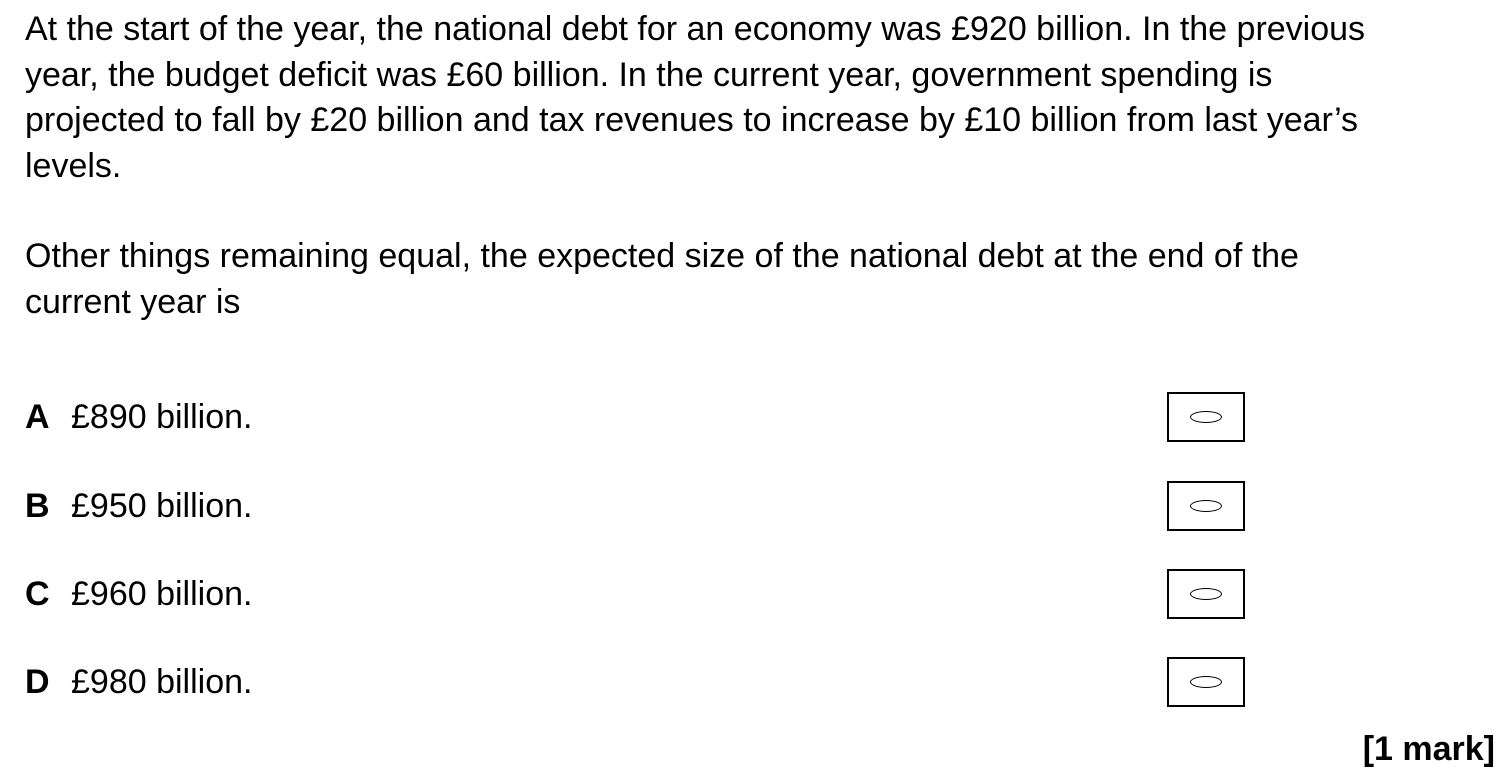 The height and width of the screenshot is (784, 1504). Describe the element at coordinates (162, 506) in the screenshot. I see `option-text: £950 billion.` at that location.